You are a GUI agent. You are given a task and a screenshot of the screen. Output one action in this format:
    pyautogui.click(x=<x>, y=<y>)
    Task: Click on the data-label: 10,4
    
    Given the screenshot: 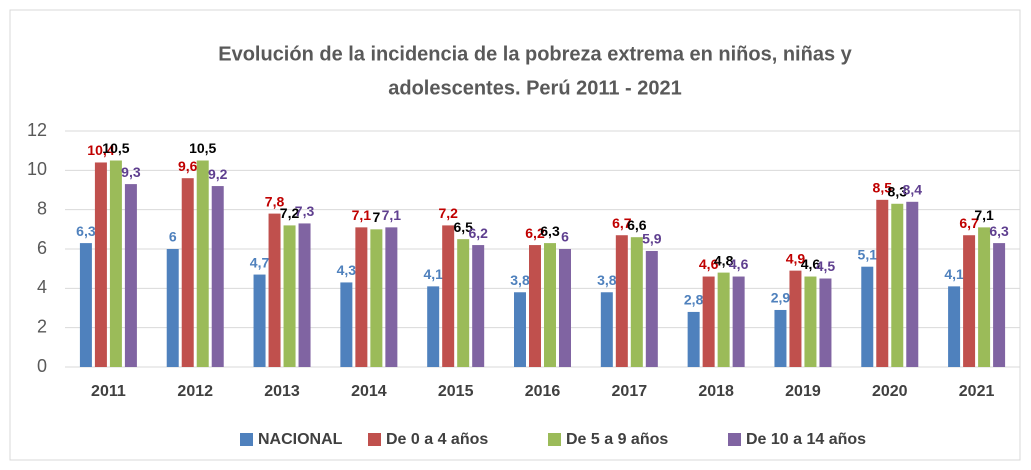 What is the action you would take?
    pyautogui.click(x=100, y=150)
    